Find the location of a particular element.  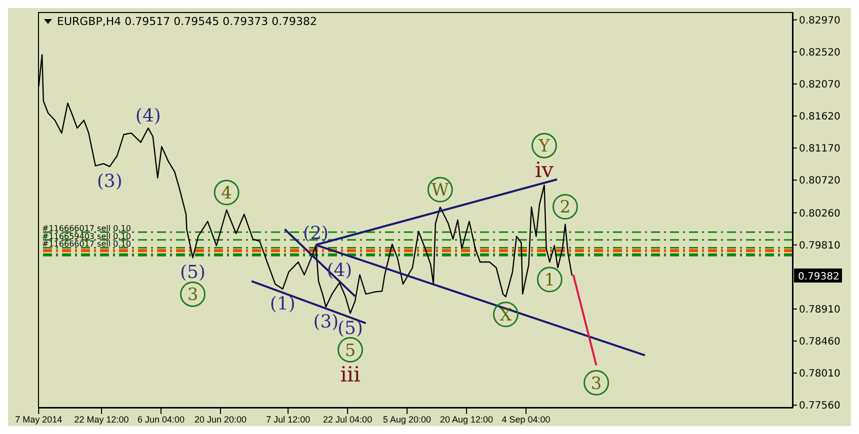

y-tick-label: 0.78460 is located at coordinates (819, 342).